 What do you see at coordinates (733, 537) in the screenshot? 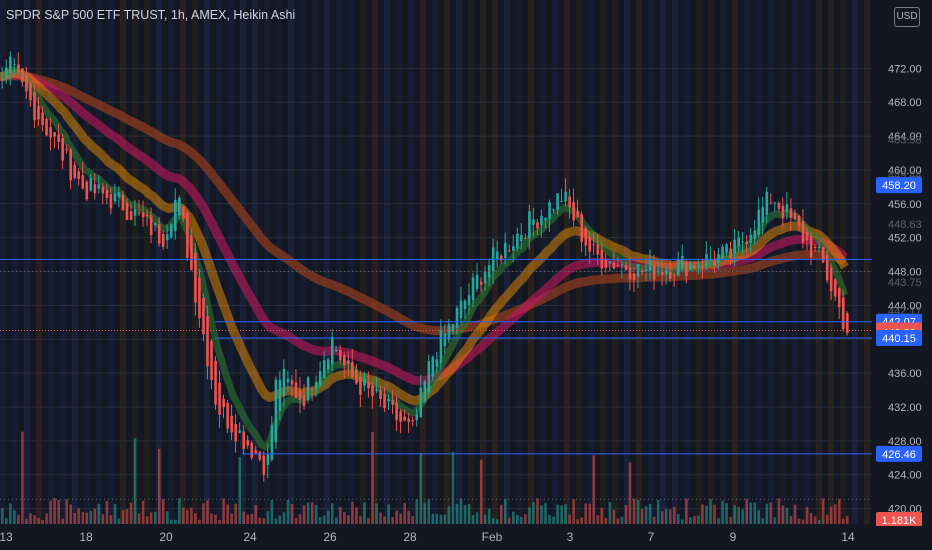
I see `time-tick-label: 9` at bounding box center [733, 537].